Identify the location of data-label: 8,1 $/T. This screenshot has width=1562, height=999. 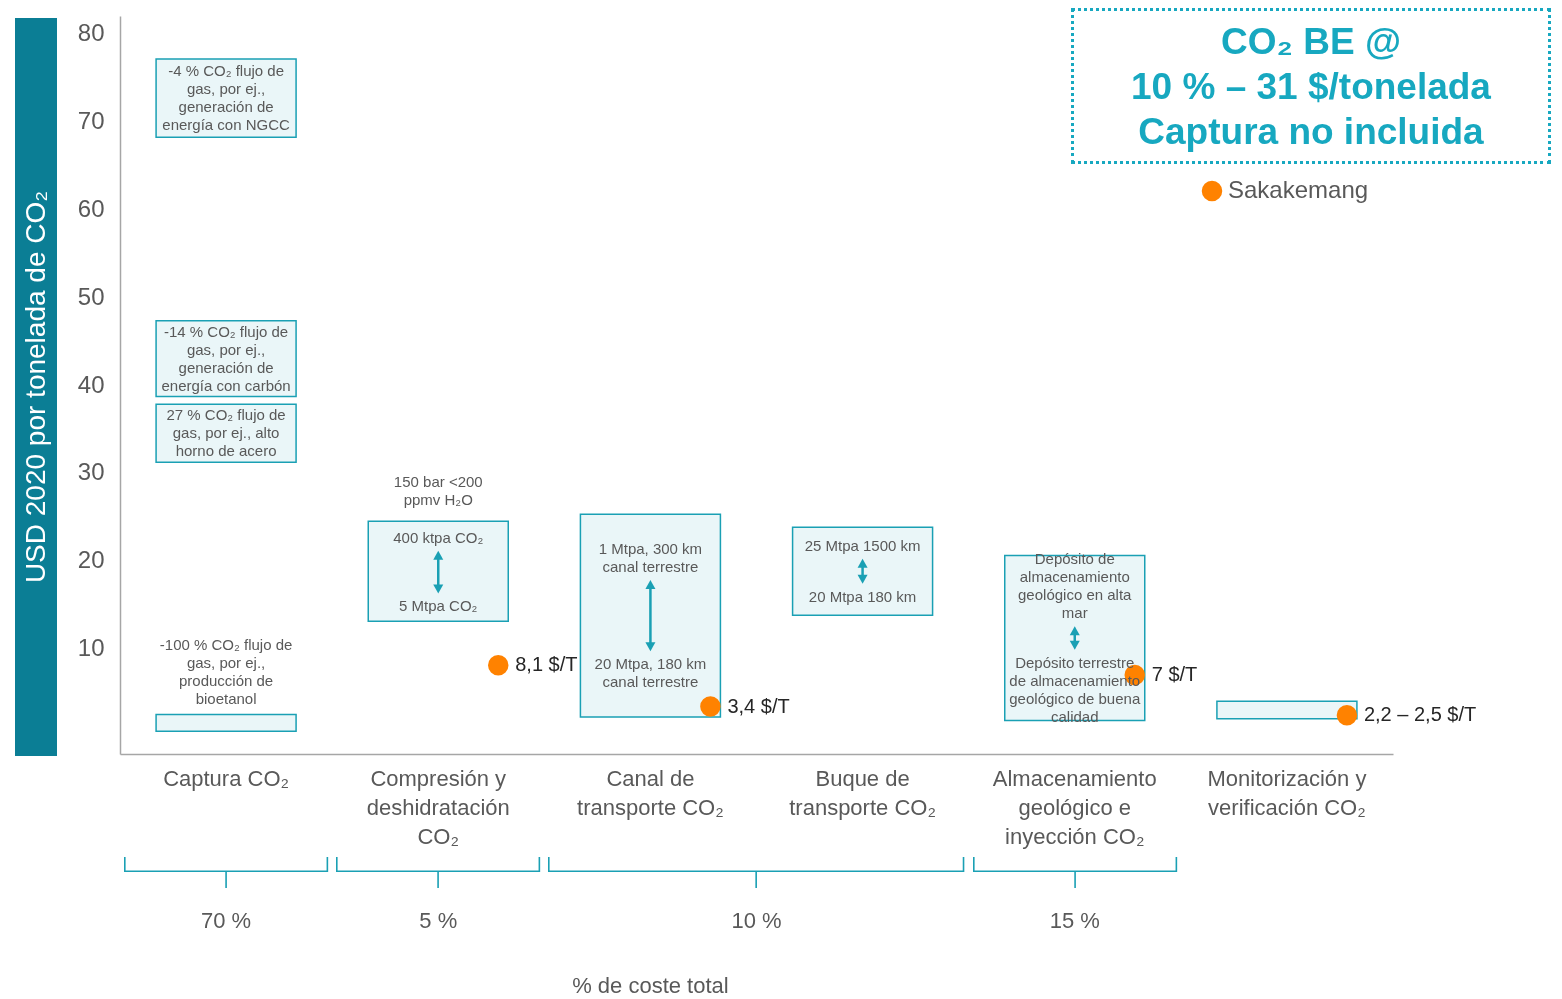
(546, 664).